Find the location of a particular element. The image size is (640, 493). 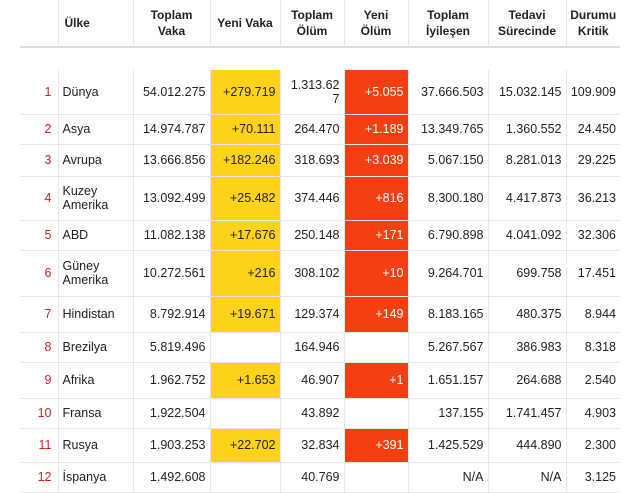

country-cell: Kuzey Amerika is located at coordinates (95, 198).